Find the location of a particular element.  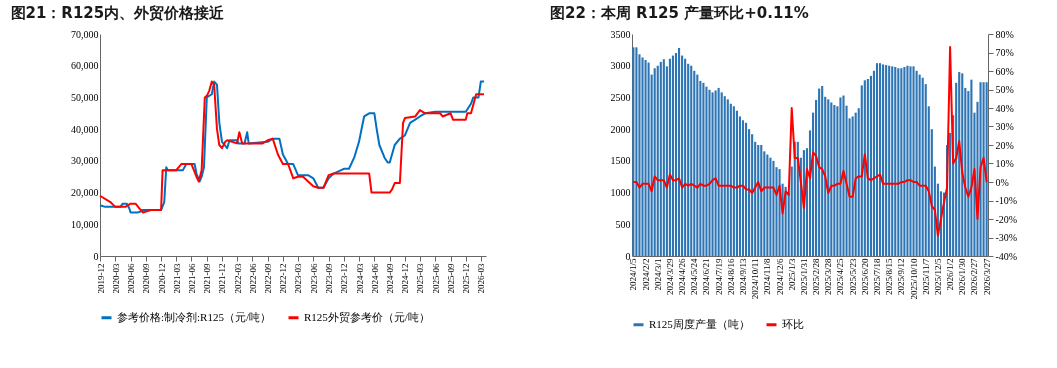

x-tick-label: 2026/1/2 is located at coordinates (950, 274).